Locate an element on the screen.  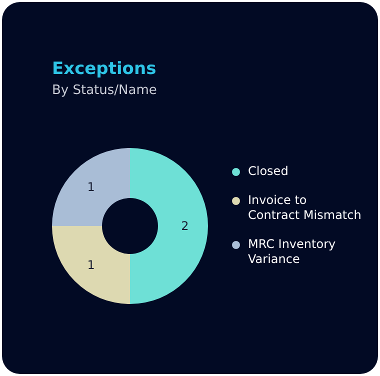
chart-title: Exceptions is located at coordinates (104, 69).